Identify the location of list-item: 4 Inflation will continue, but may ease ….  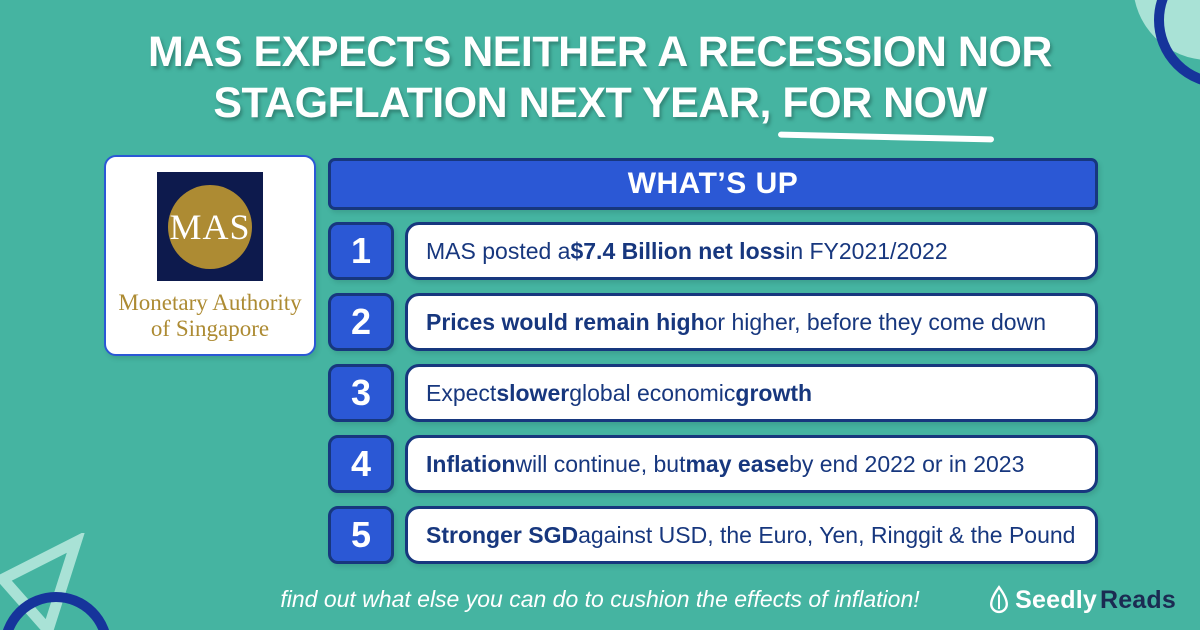
(713, 464).